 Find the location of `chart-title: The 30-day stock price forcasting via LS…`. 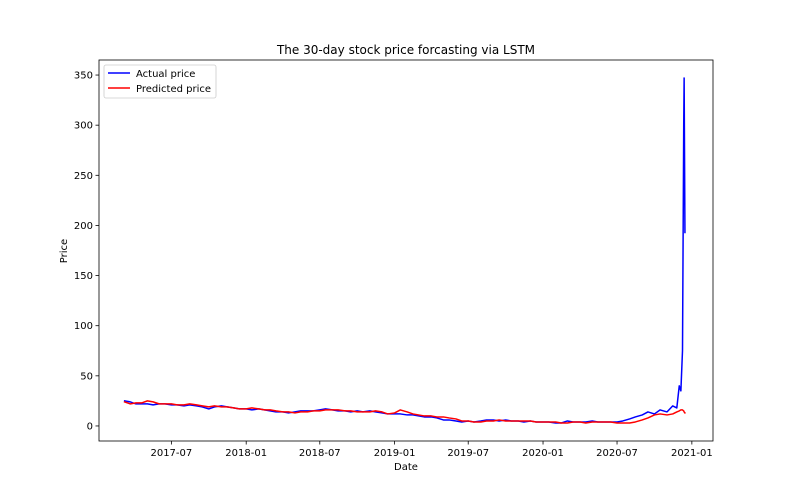

chart-title: The 30-day stock price forcasting via LS… is located at coordinates (405, 50).